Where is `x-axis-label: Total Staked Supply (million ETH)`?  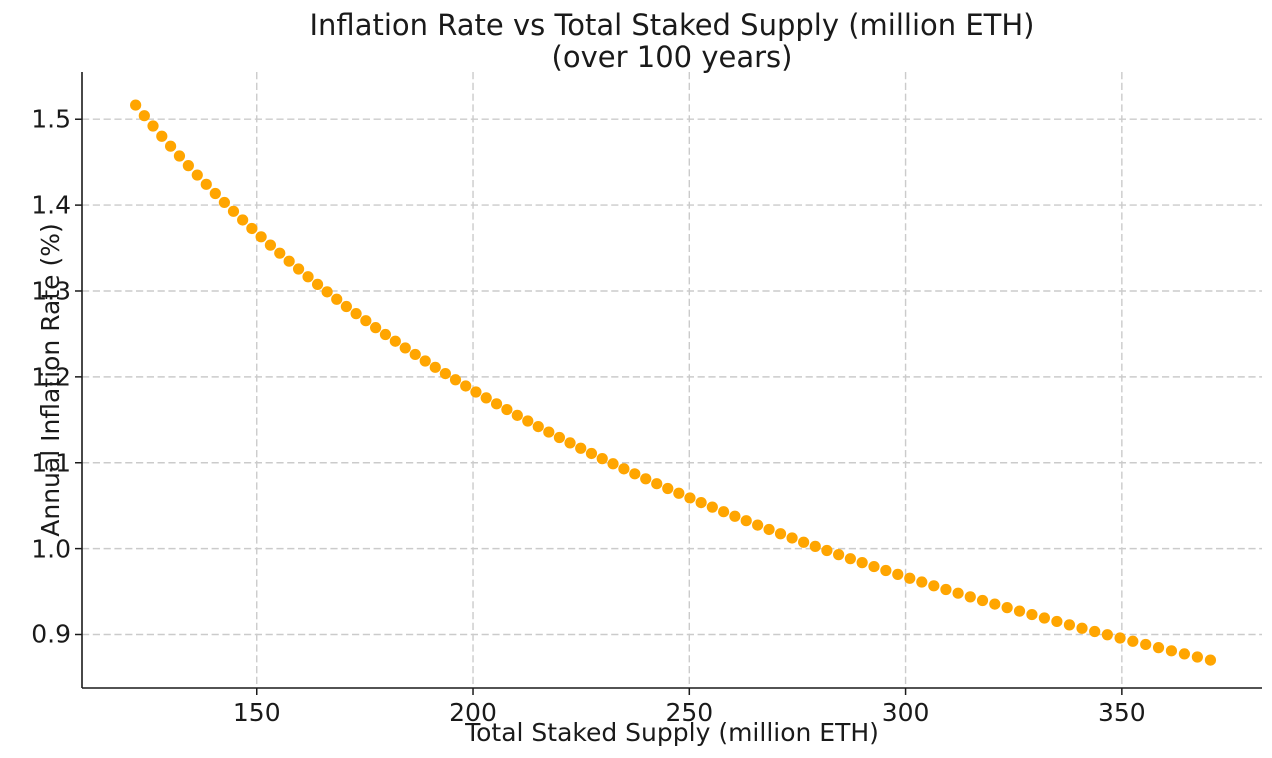 x-axis-label: Total Staked Supply (million ETH) is located at coordinates (672, 732).